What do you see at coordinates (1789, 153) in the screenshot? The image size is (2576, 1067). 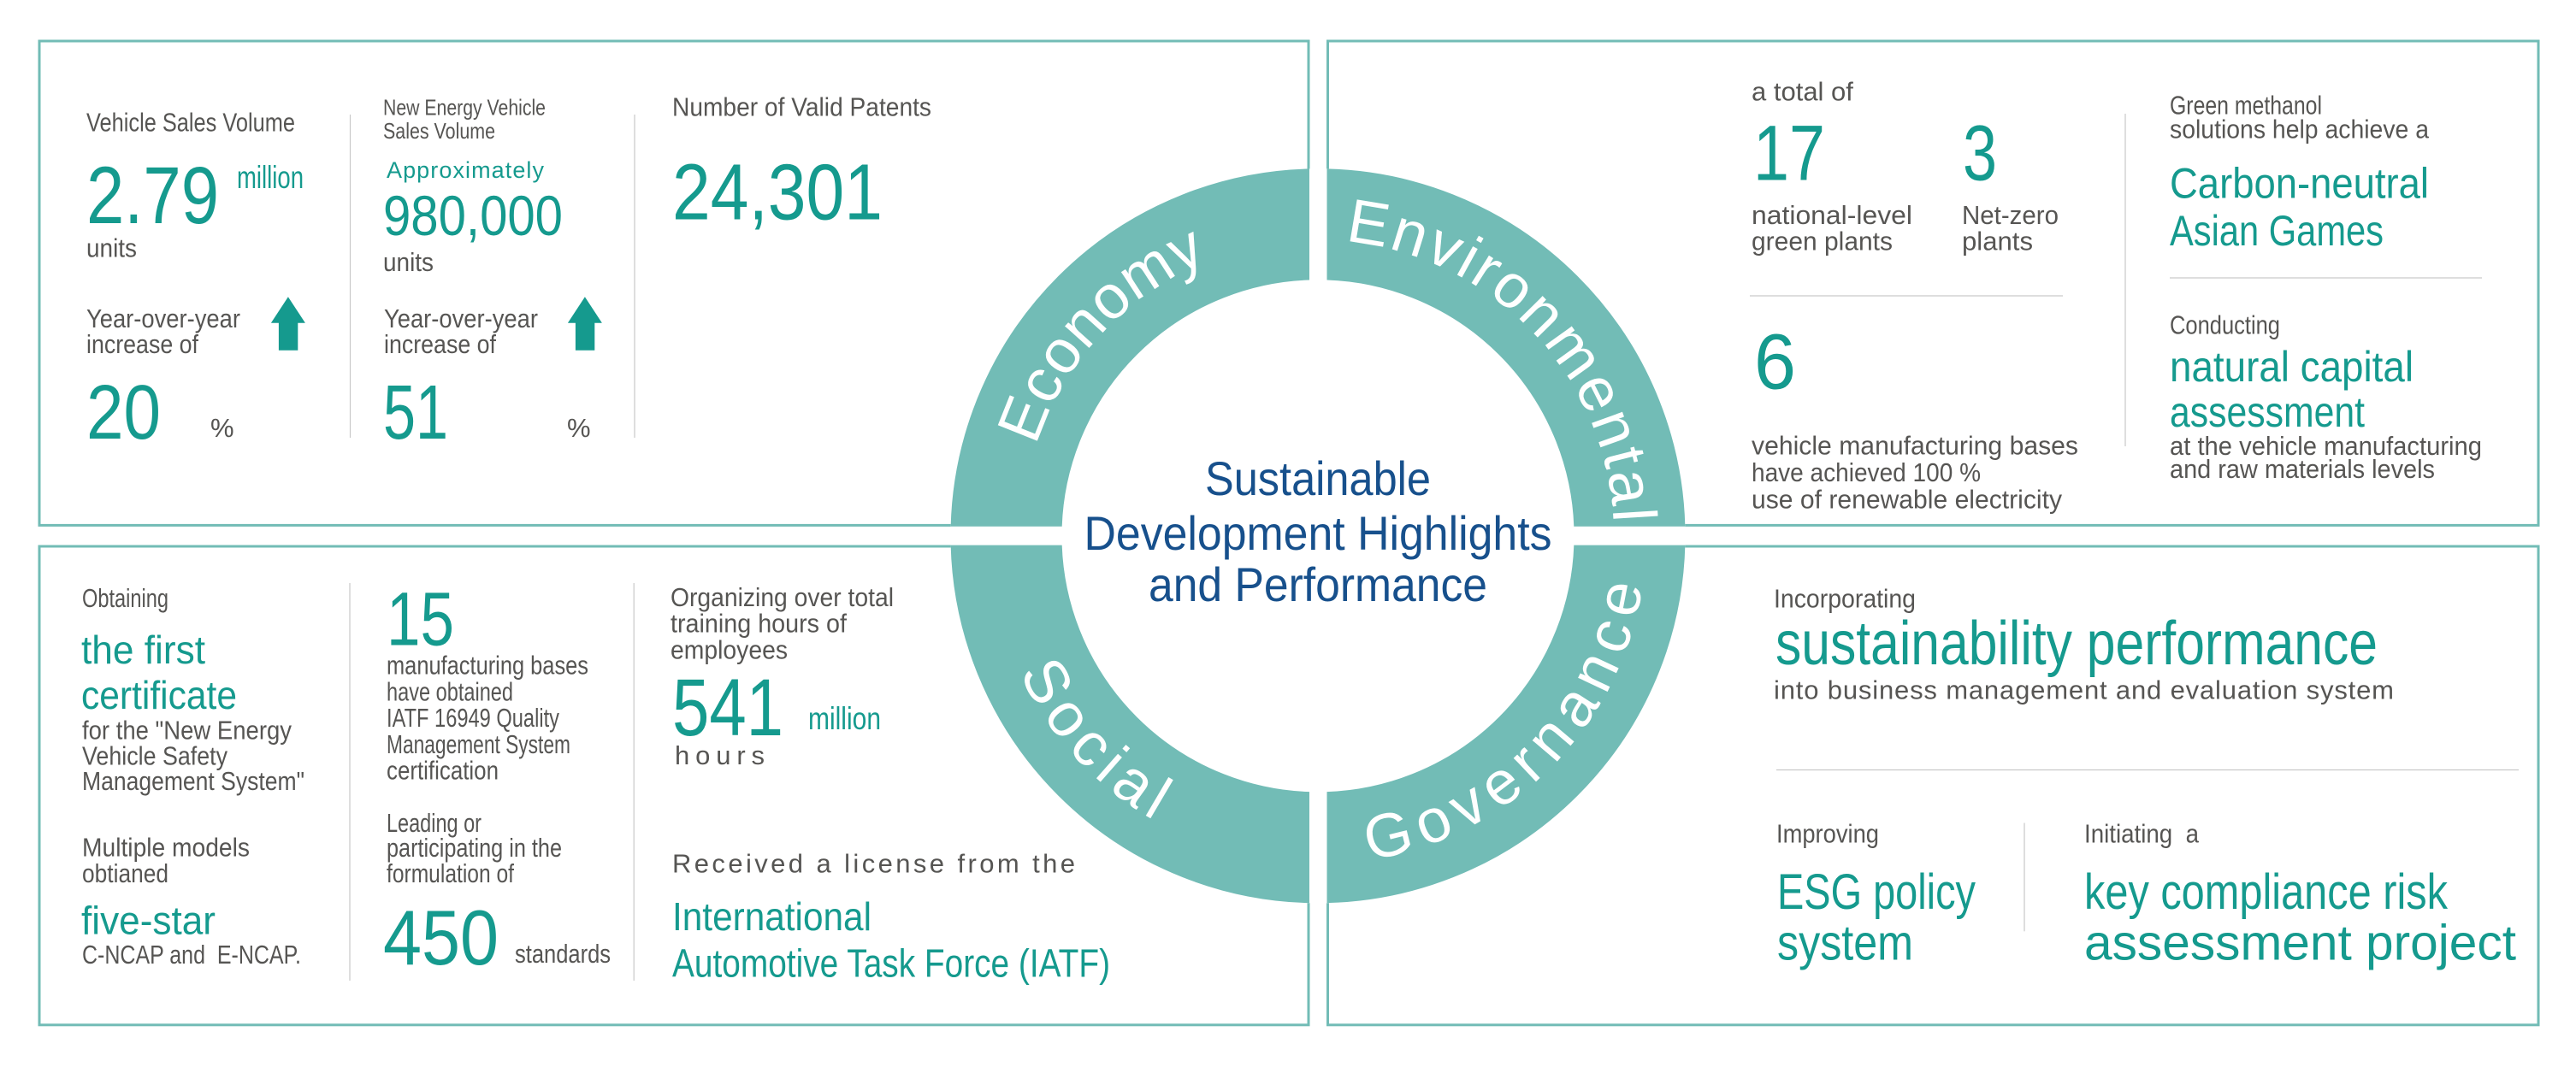 I see `svg-text: 17` at bounding box center [1789, 153].